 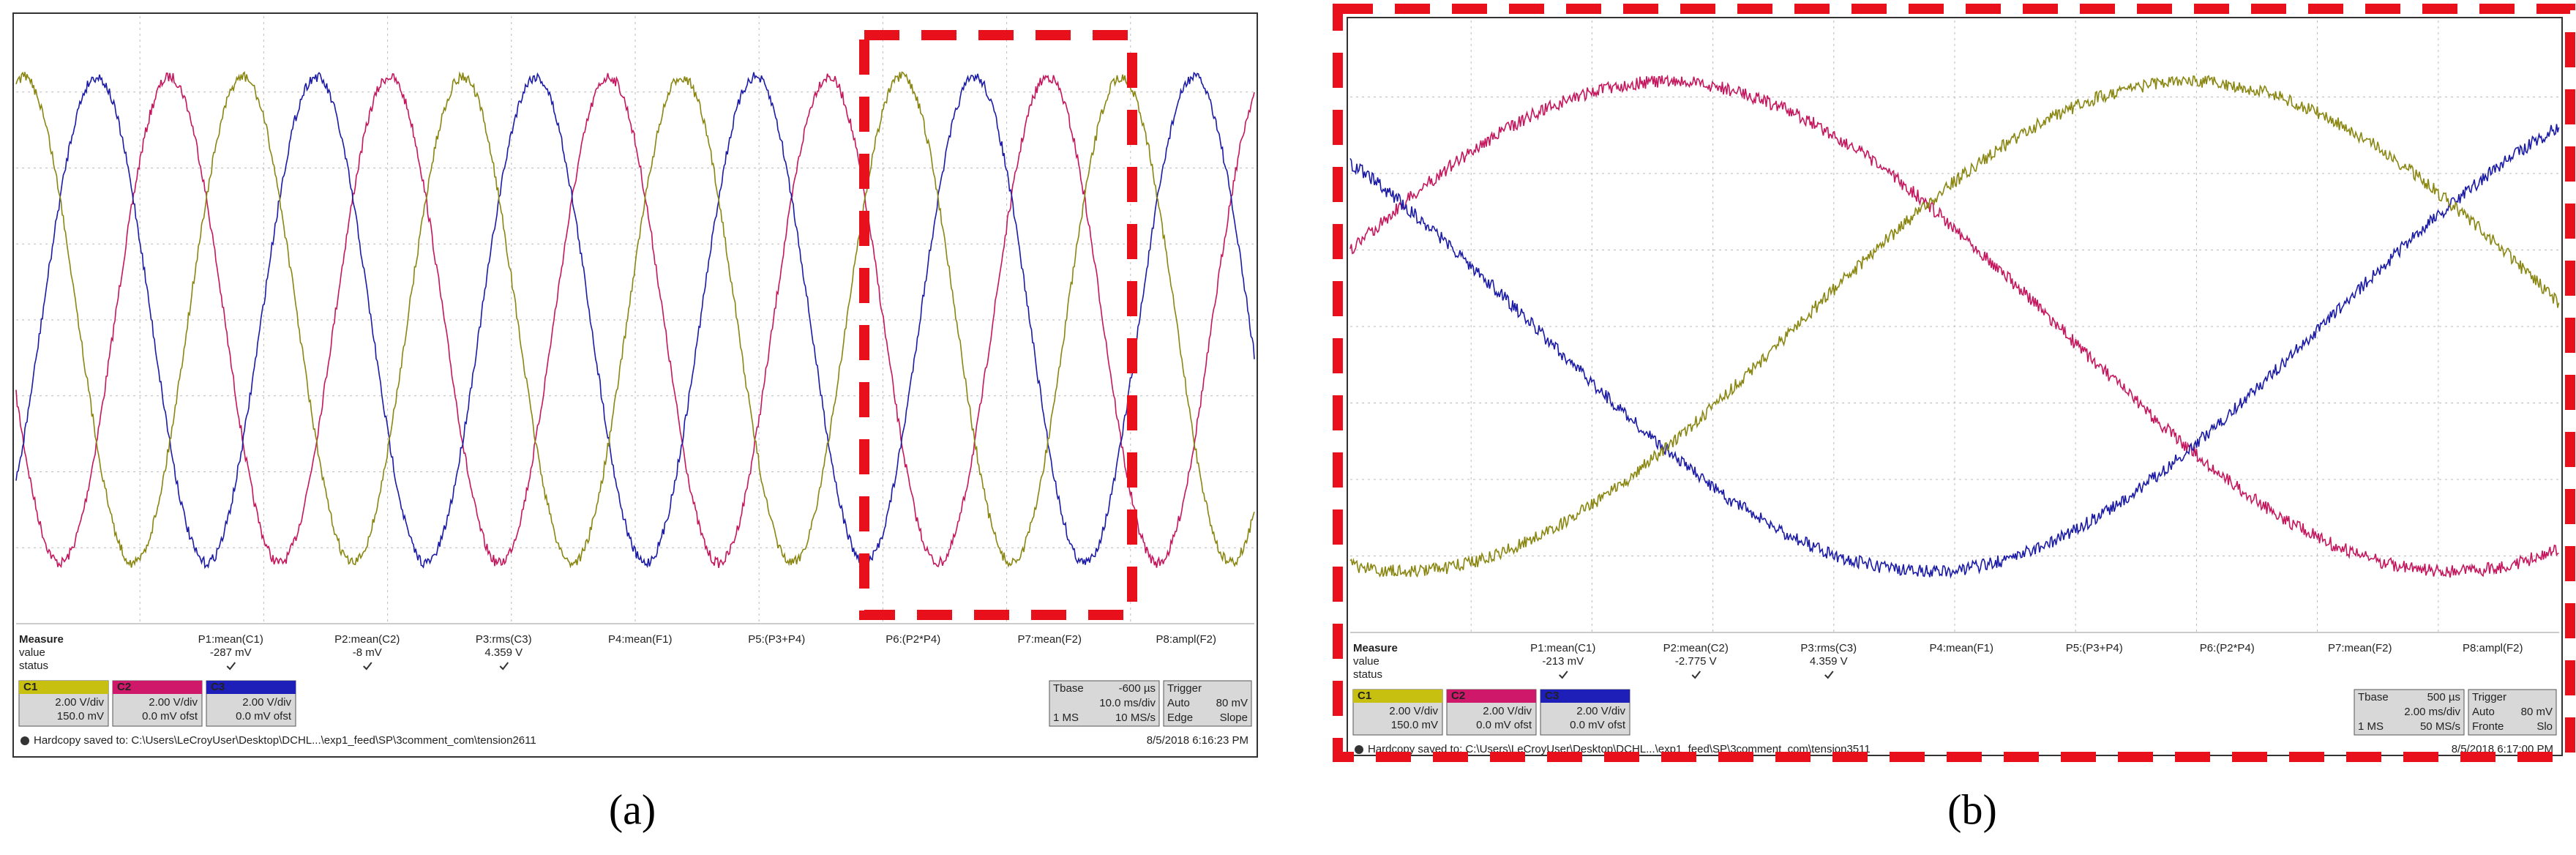 I want to click on param-value: -213 mV, so click(x=1563, y=661).